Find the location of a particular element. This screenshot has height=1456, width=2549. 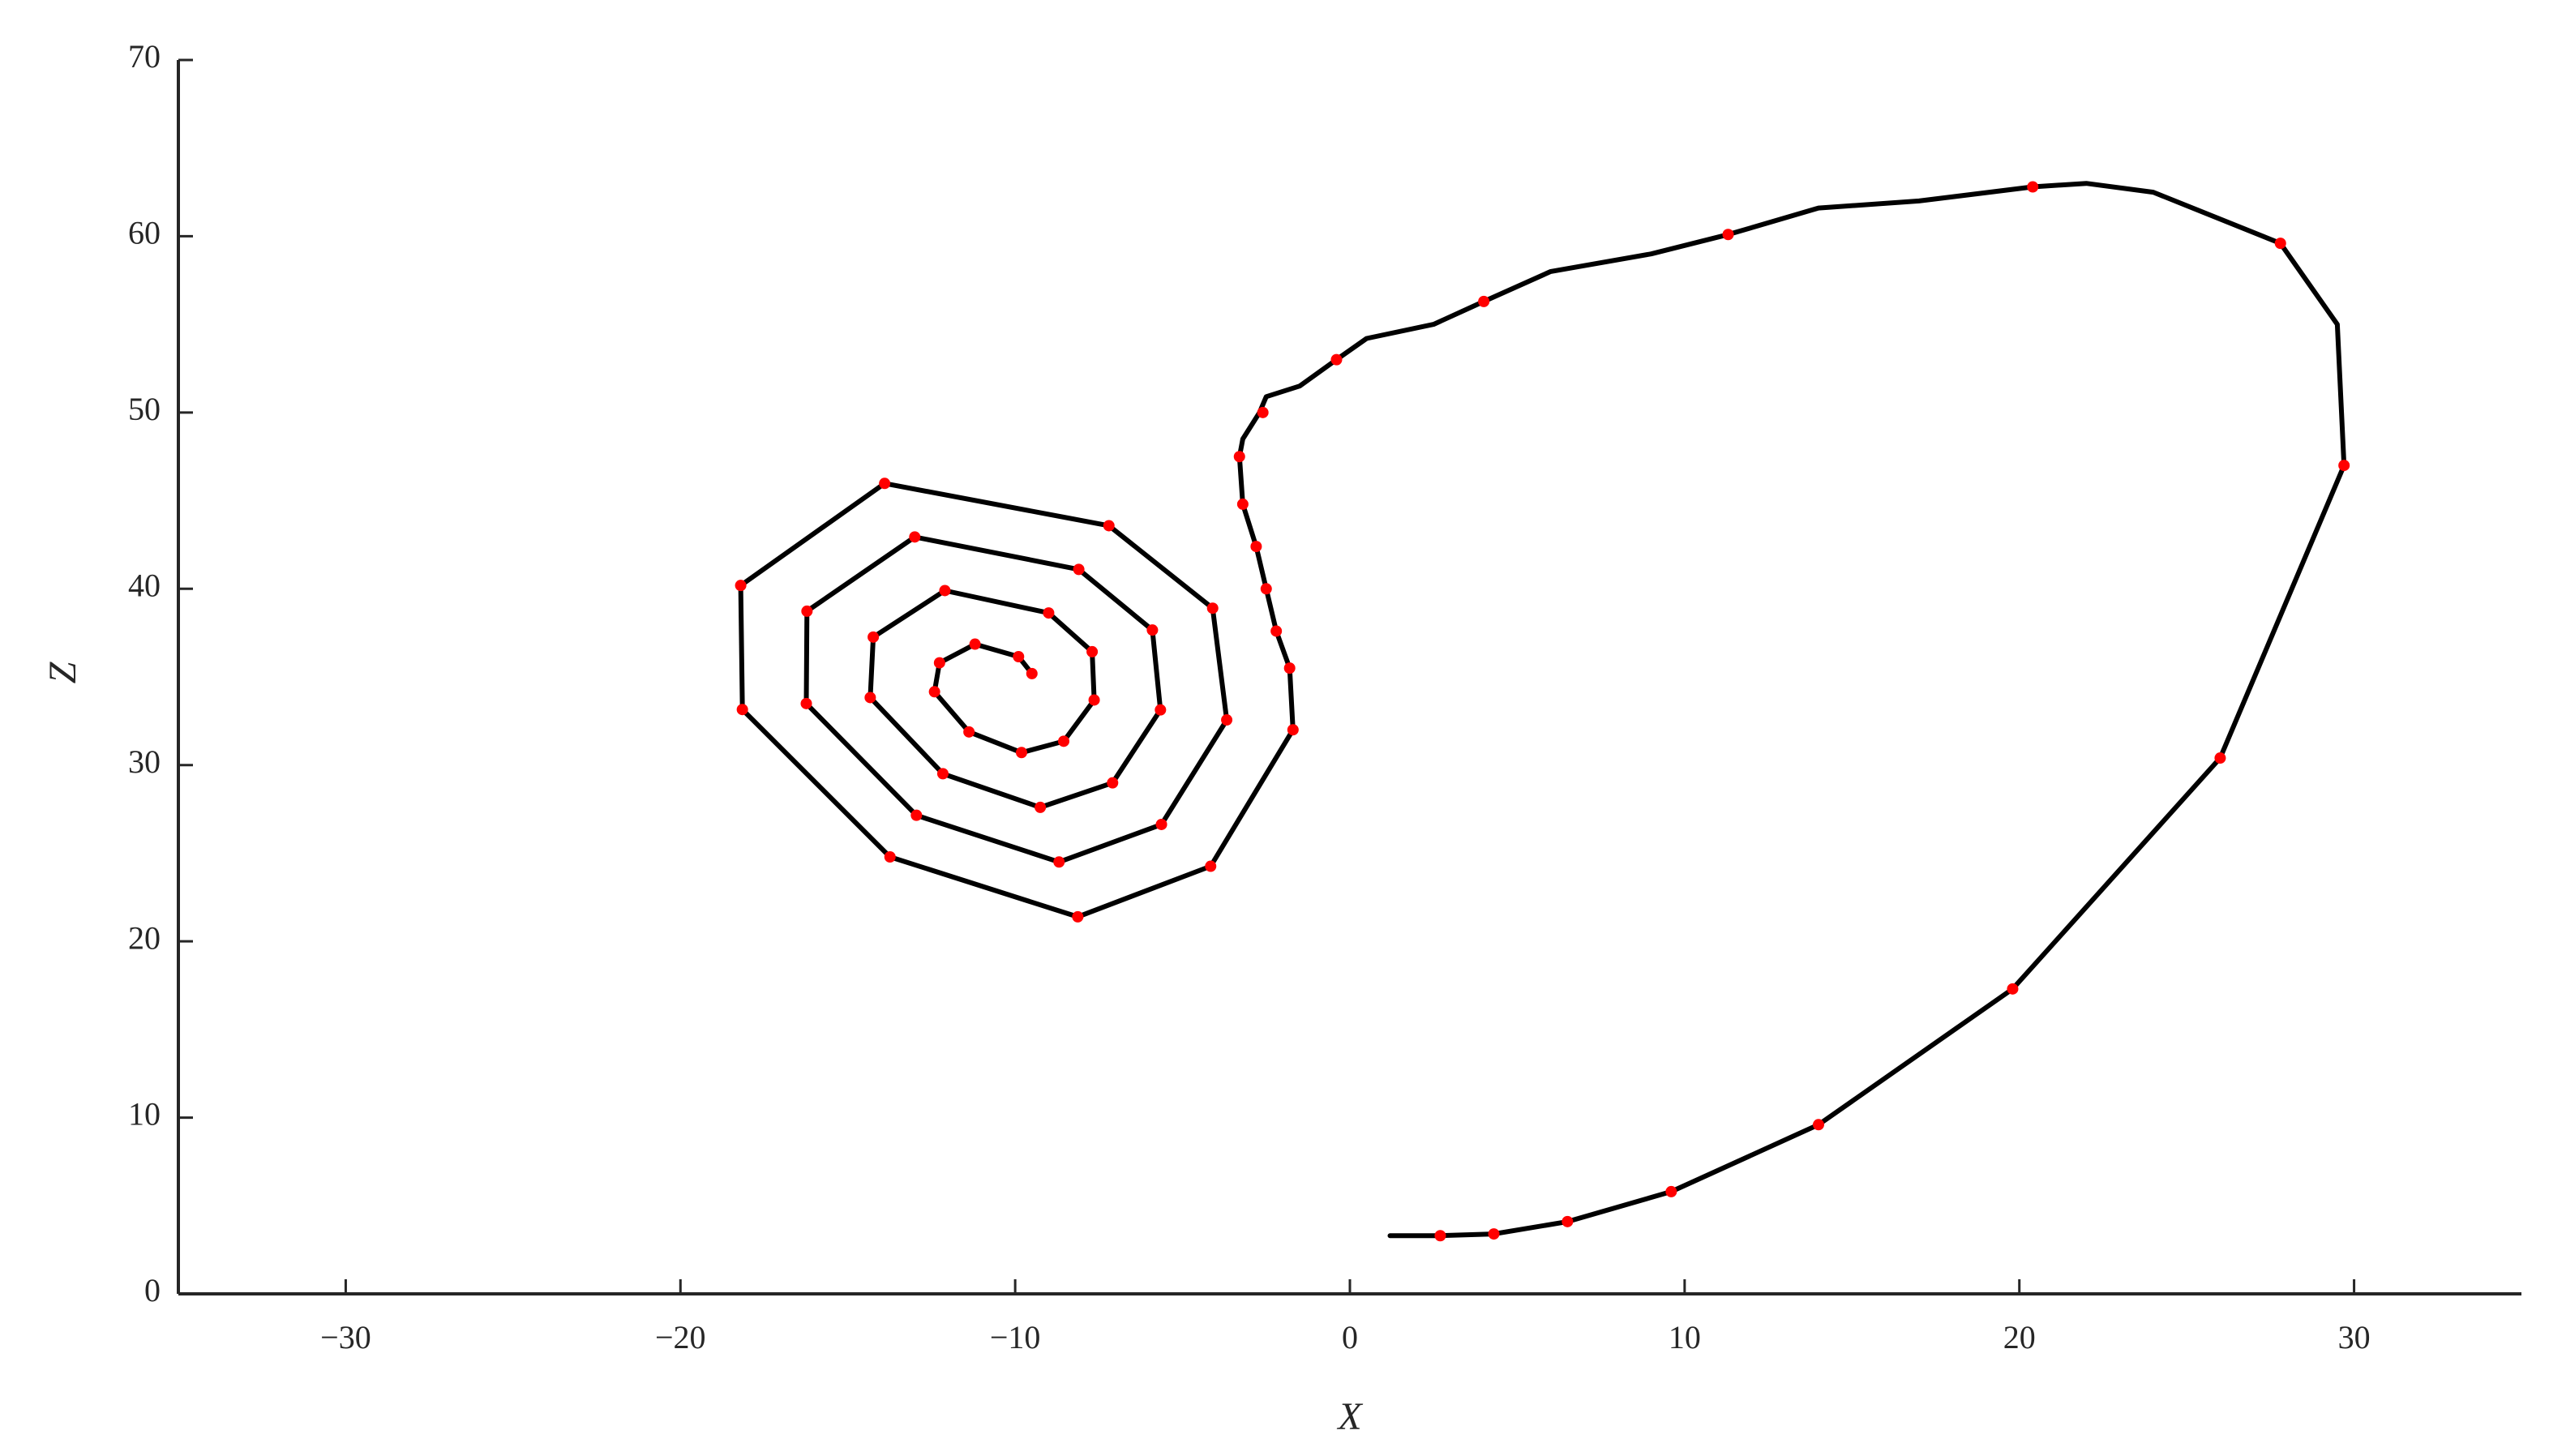

x-tick-label: −10 is located at coordinates (1016, 1337).